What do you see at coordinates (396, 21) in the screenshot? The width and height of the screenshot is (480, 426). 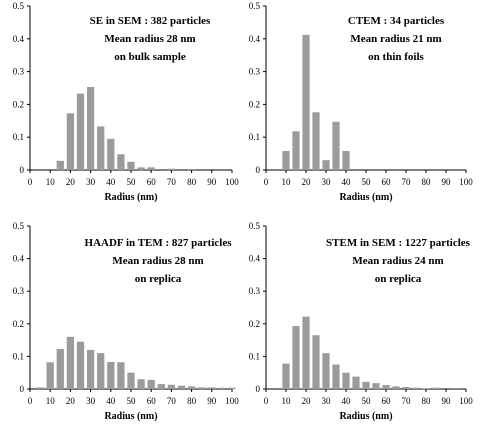 I see `annotation-line-1: CTEM : 34 particles` at bounding box center [396, 21].